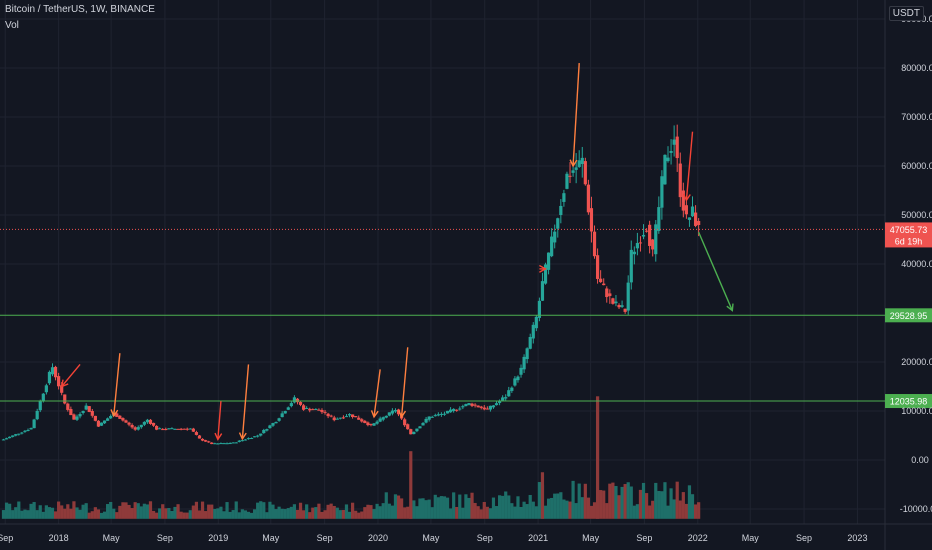 This screenshot has width=932, height=550. I want to click on volume-indicator-label: Vol, so click(12, 25).